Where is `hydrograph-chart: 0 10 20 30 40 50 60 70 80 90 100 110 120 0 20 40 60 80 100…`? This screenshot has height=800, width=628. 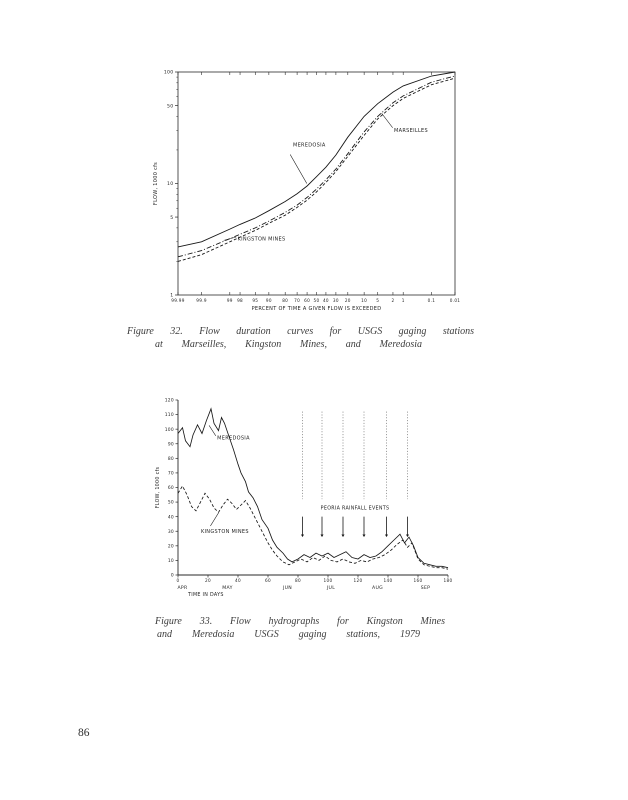
hydrograph-chart: 0 10 20 30 40 50 60 70 80 90 100 110 120 0 20 40 60 80 100… is located at coordinates (304, 498).